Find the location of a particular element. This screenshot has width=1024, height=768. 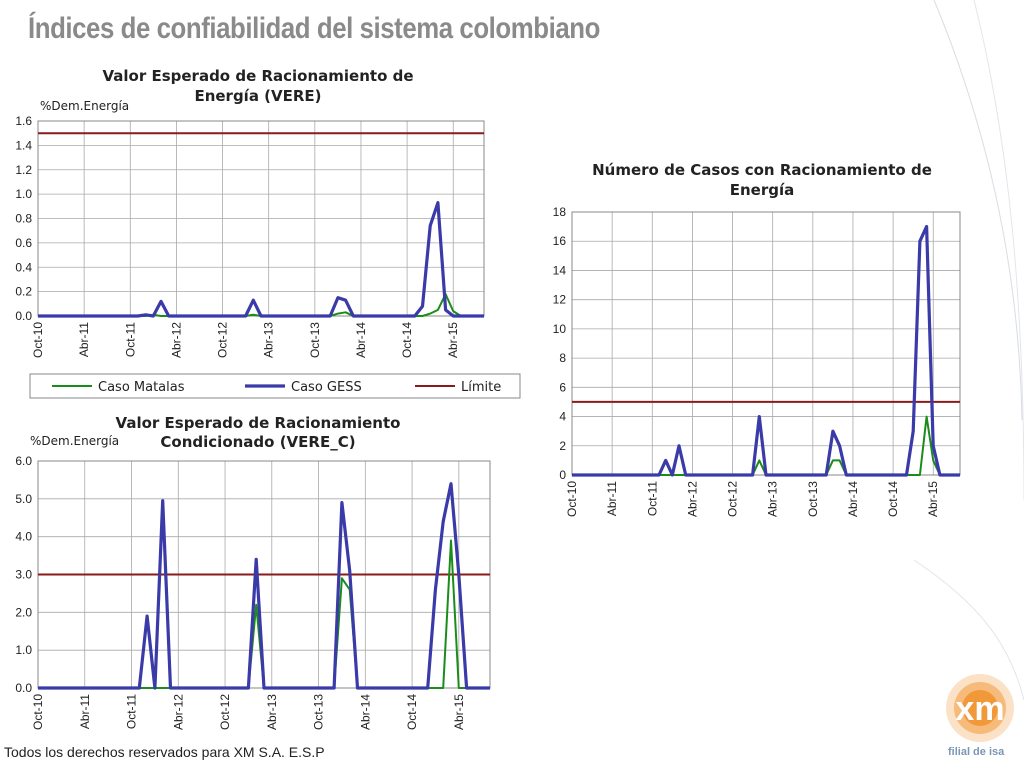

y-tick-label: 0.2 is located at coordinates (23, 292).